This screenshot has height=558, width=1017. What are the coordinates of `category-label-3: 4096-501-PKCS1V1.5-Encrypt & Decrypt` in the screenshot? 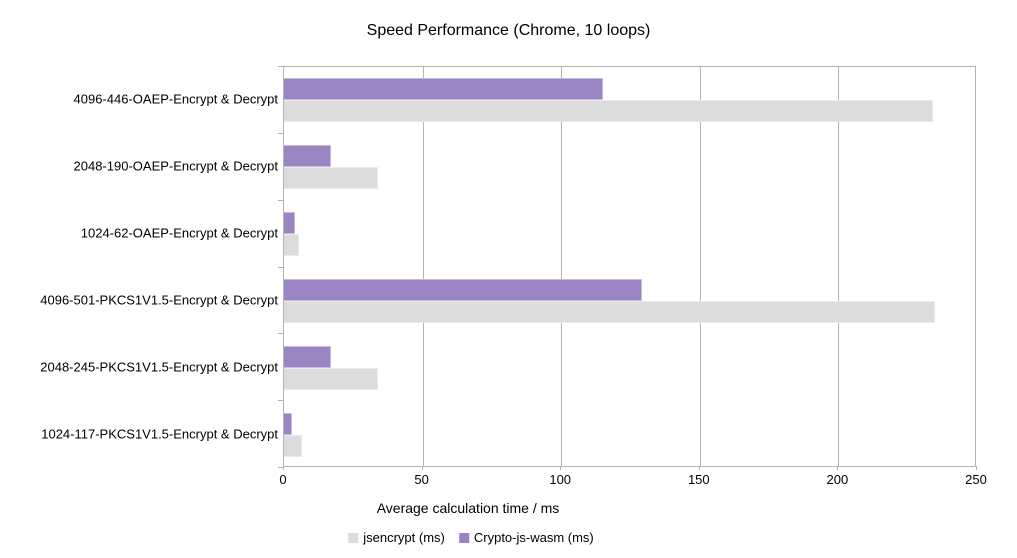 It's located at (159, 300).